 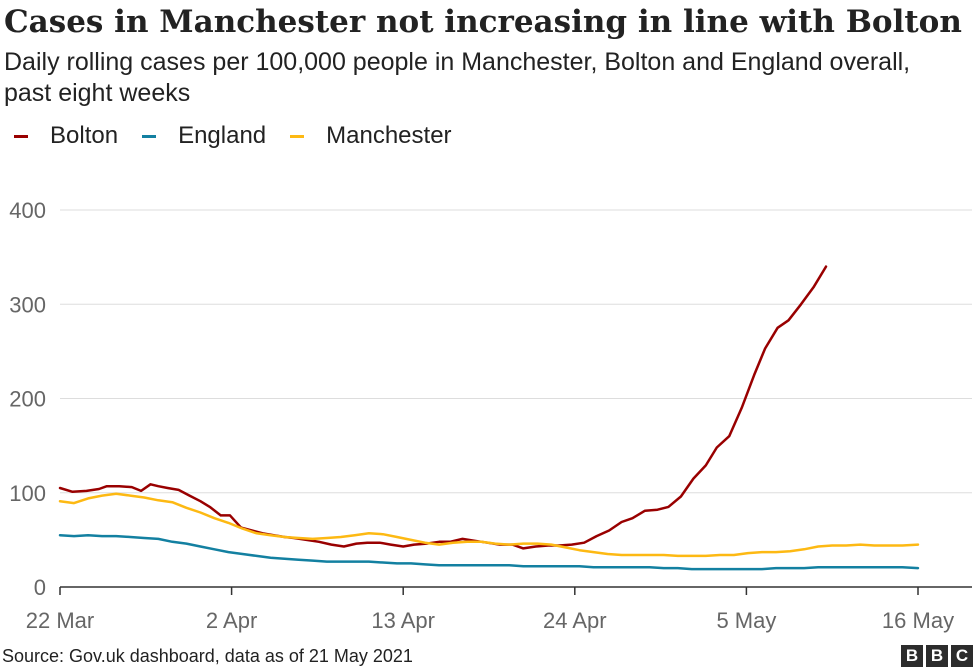 I want to click on legend-label-manchester: Manchester, so click(x=389, y=135).